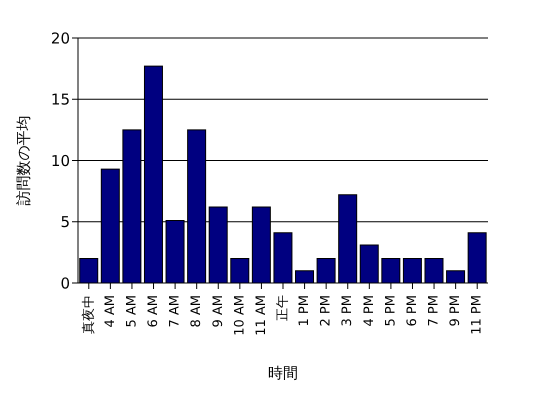 The image size is (548, 398). What do you see at coordinates (348, 310) in the screenshot?
I see `x-tick-label: 3 PM` at bounding box center [348, 310].